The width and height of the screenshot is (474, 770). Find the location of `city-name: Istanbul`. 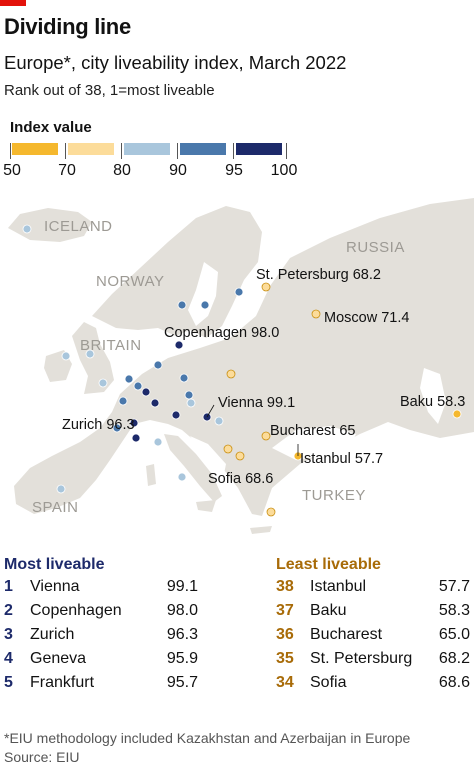

city-name: Istanbul is located at coordinates (338, 586).